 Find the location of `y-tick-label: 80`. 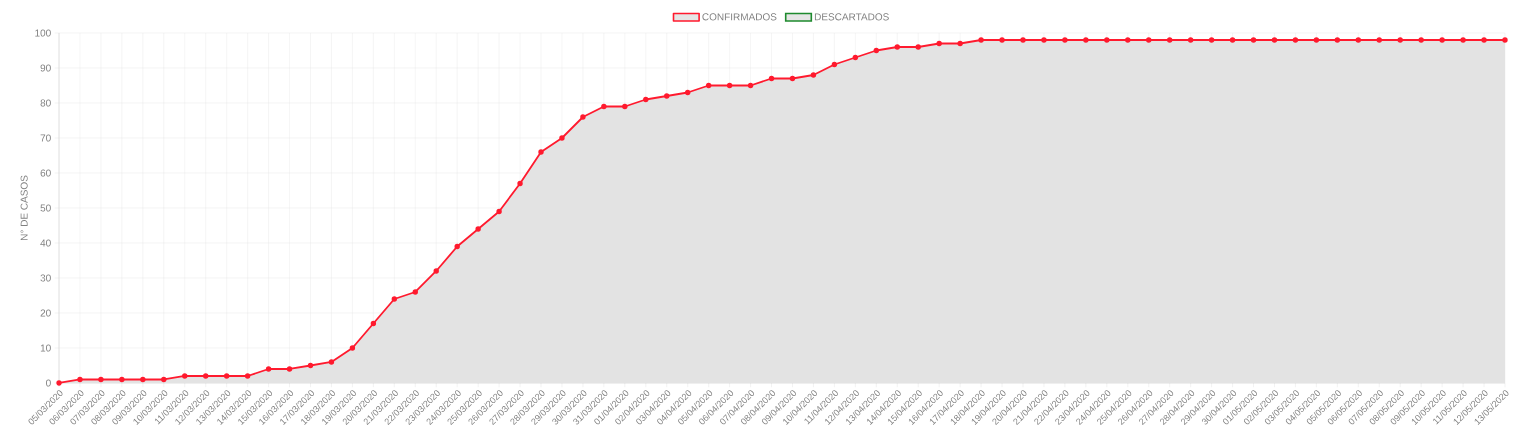

y-tick-label: 80 is located at coordinates (45, 103).